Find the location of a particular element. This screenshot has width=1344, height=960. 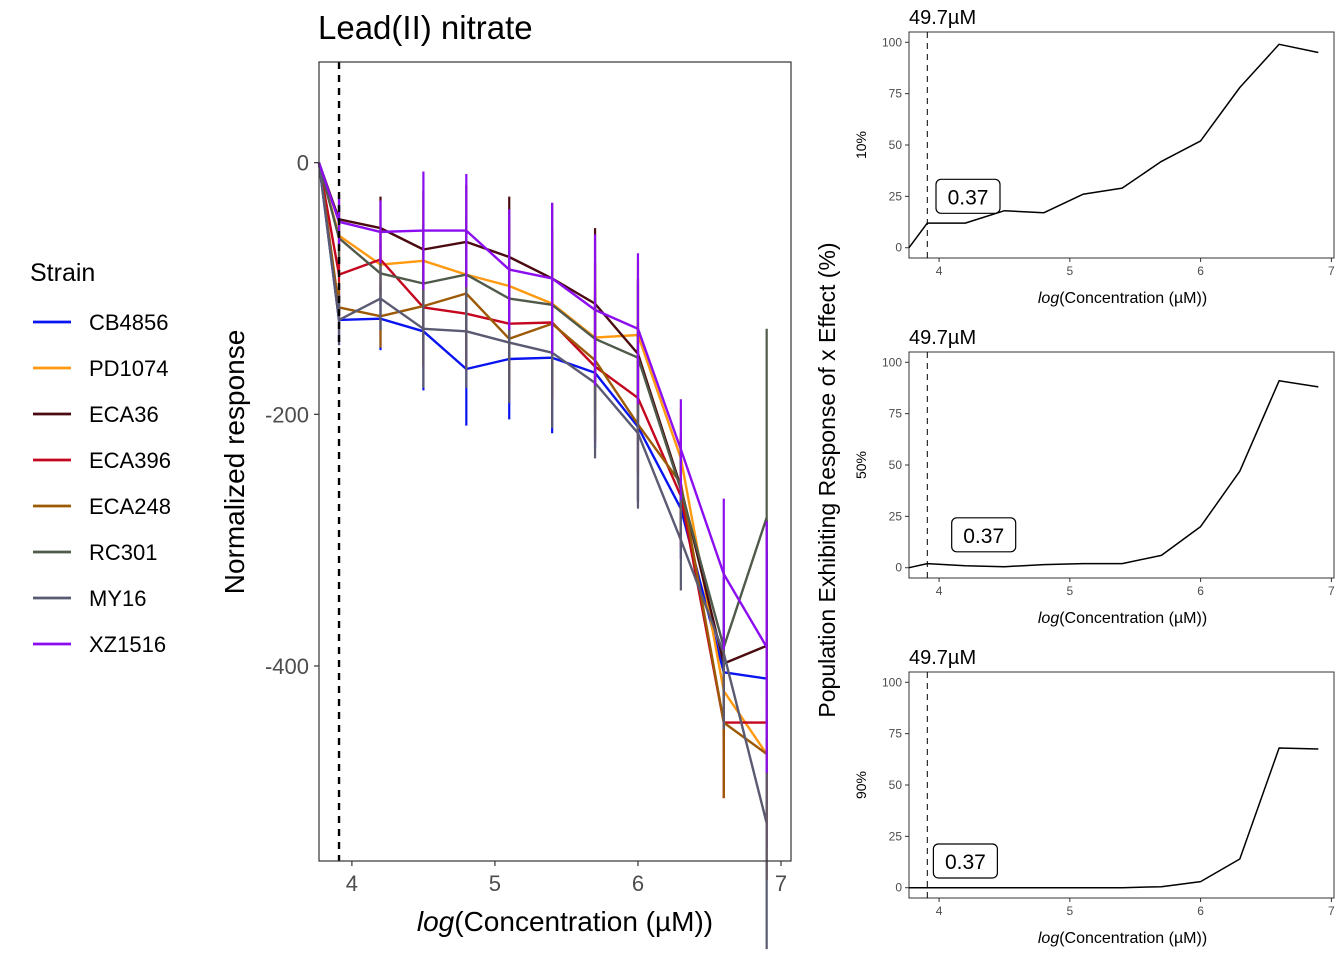

main-y-axis-label: Normalized response is located at coordinates (234, 462).